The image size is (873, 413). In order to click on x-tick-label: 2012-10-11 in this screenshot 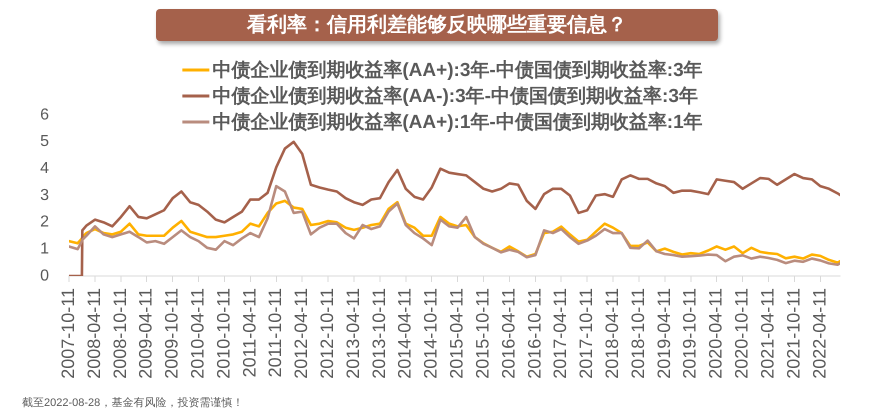, I will do `click(327, 333)`.